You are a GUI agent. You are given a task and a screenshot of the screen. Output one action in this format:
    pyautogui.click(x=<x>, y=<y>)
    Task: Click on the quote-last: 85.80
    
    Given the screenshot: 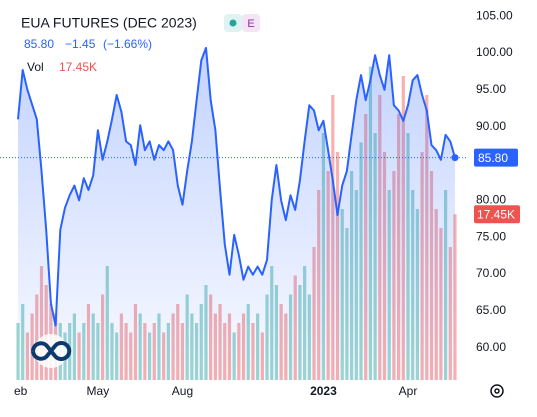 What is the action you would take?
    pyautogui.click(x=39, y=44)
    